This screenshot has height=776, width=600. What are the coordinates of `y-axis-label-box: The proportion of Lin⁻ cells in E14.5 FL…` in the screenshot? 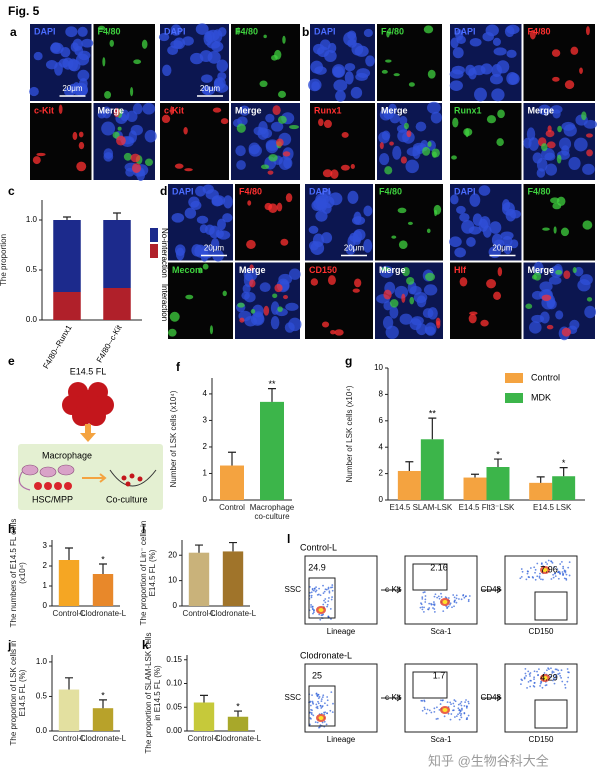 It's located at (148, 573).